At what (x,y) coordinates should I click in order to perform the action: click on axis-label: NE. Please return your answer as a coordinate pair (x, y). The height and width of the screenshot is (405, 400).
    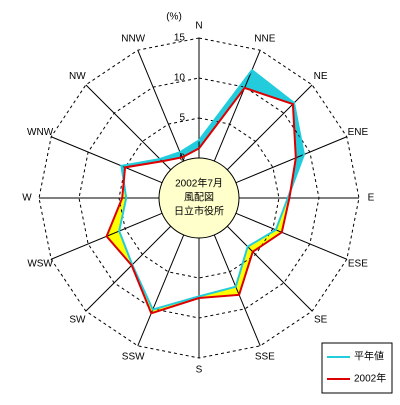
    Looking at the image, I should click on (321, 76).